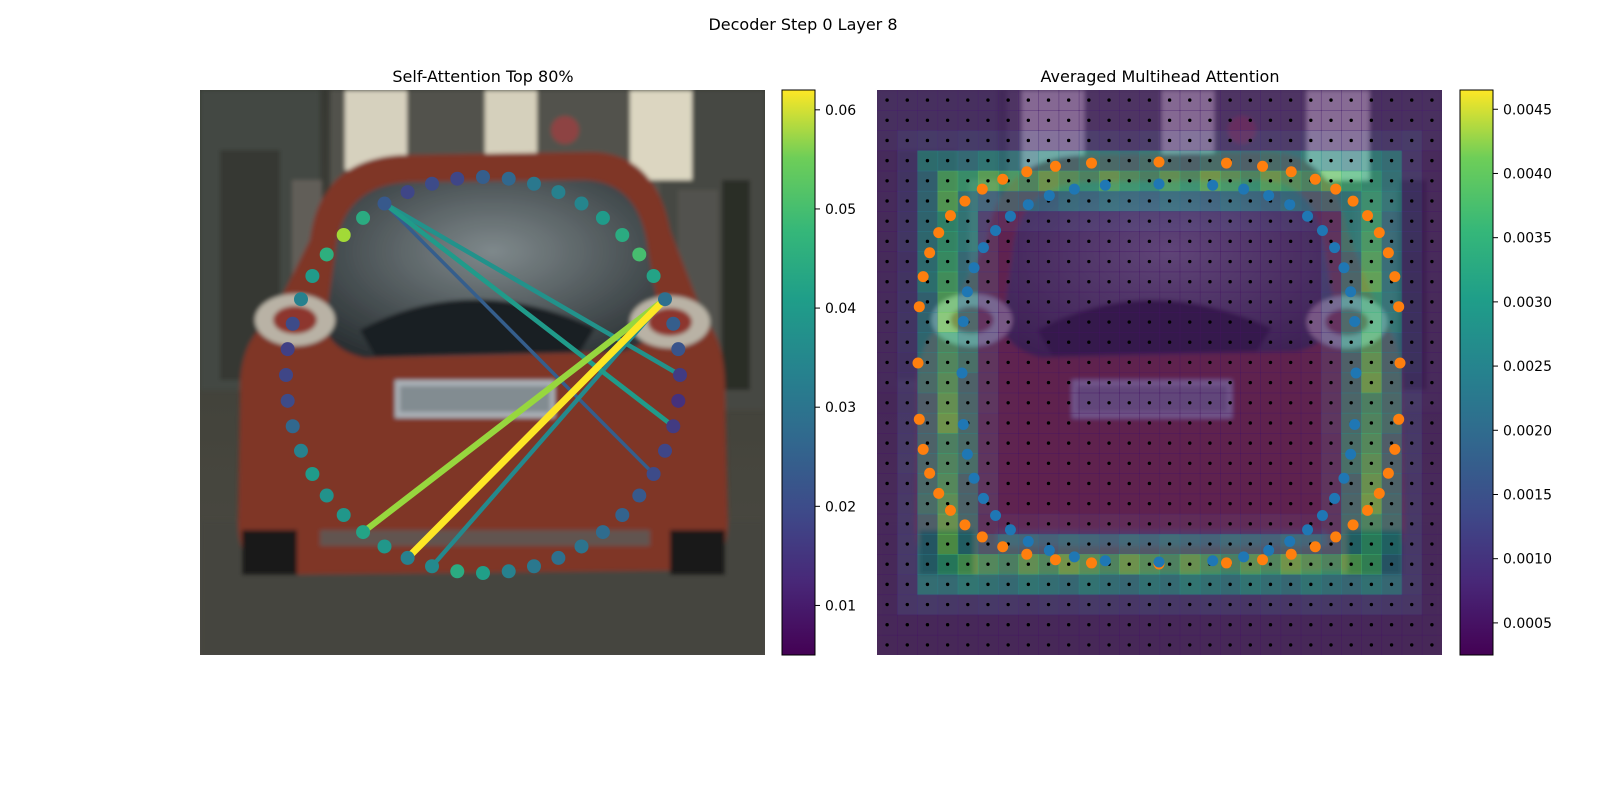 This screenshot has height=800, width=1600. What do you see at coordinates (1527, 560) in the screenshot?
I see `colorbar-tick-label: 0.0010` at bounding box center [1527, 560].